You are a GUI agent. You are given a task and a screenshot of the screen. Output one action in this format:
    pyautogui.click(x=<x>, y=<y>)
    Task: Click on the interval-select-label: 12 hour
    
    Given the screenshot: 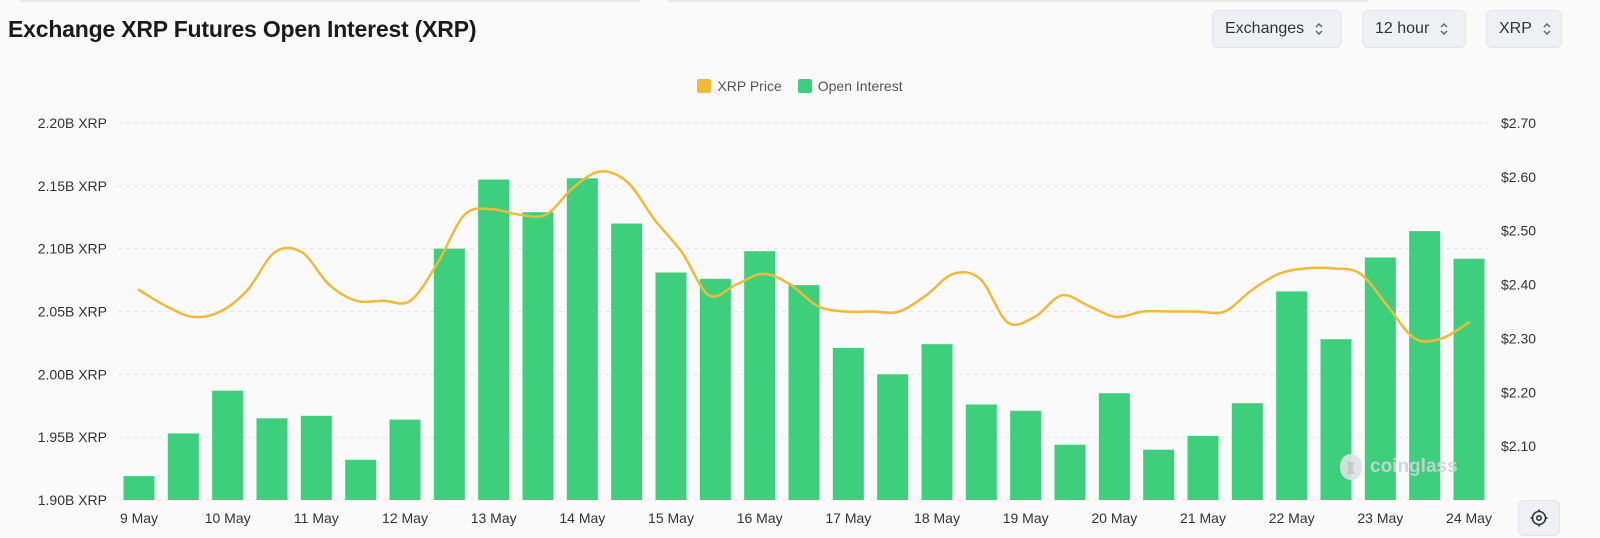 What is the action you would take?
    pyautogui.click(x=1402, y=28)
    